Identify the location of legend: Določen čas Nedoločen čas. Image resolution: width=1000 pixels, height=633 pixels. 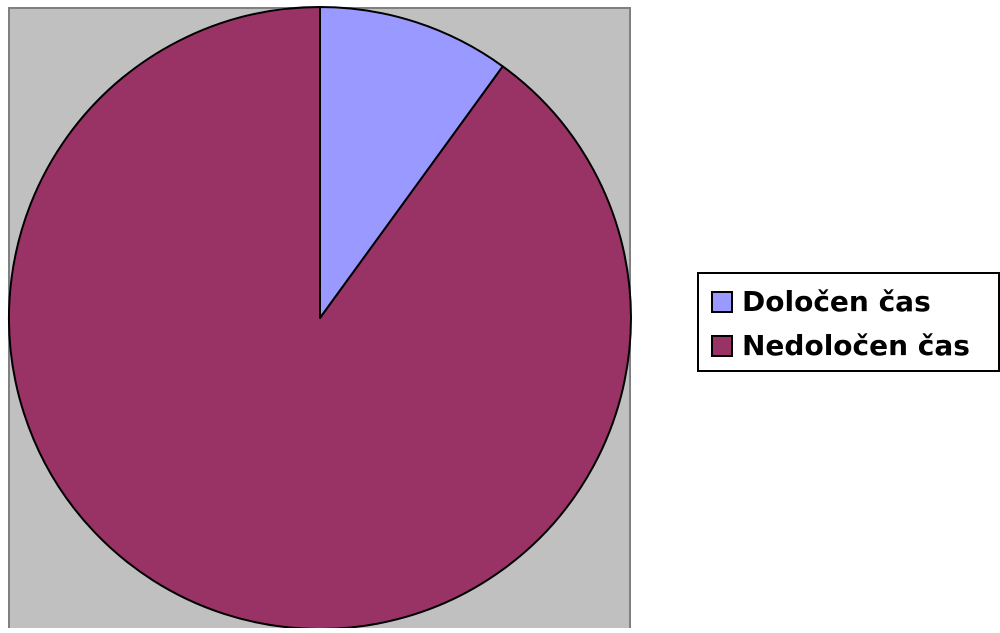
(848, 322).